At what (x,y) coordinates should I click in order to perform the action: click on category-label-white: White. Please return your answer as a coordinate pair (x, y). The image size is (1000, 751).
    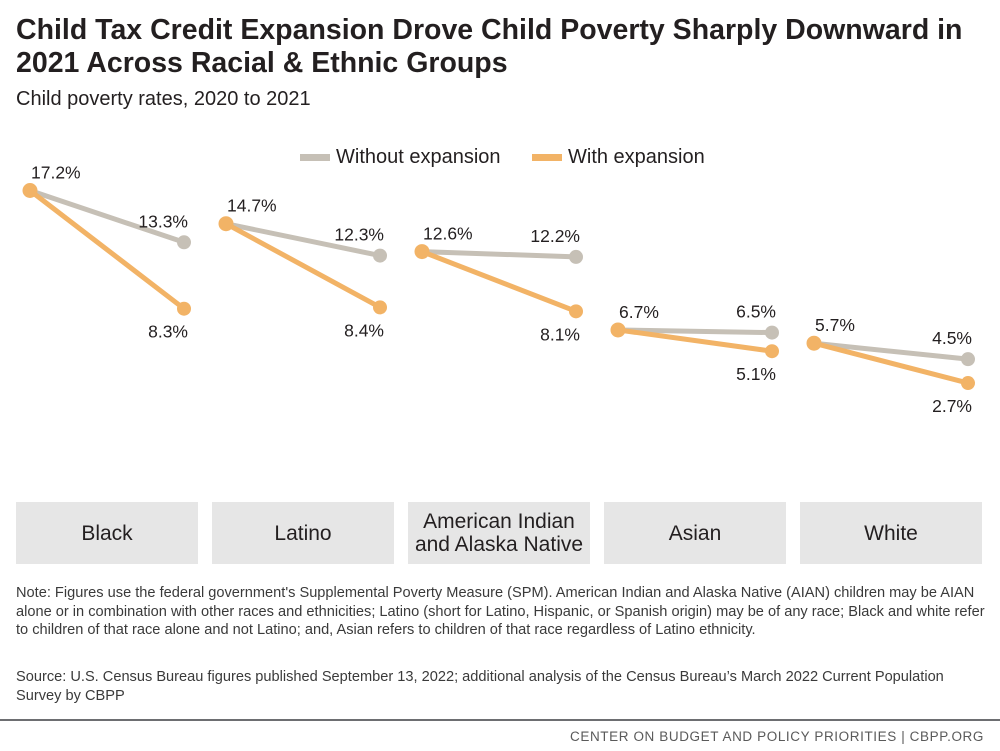
    Looking at the image, I should click on (891, 533).